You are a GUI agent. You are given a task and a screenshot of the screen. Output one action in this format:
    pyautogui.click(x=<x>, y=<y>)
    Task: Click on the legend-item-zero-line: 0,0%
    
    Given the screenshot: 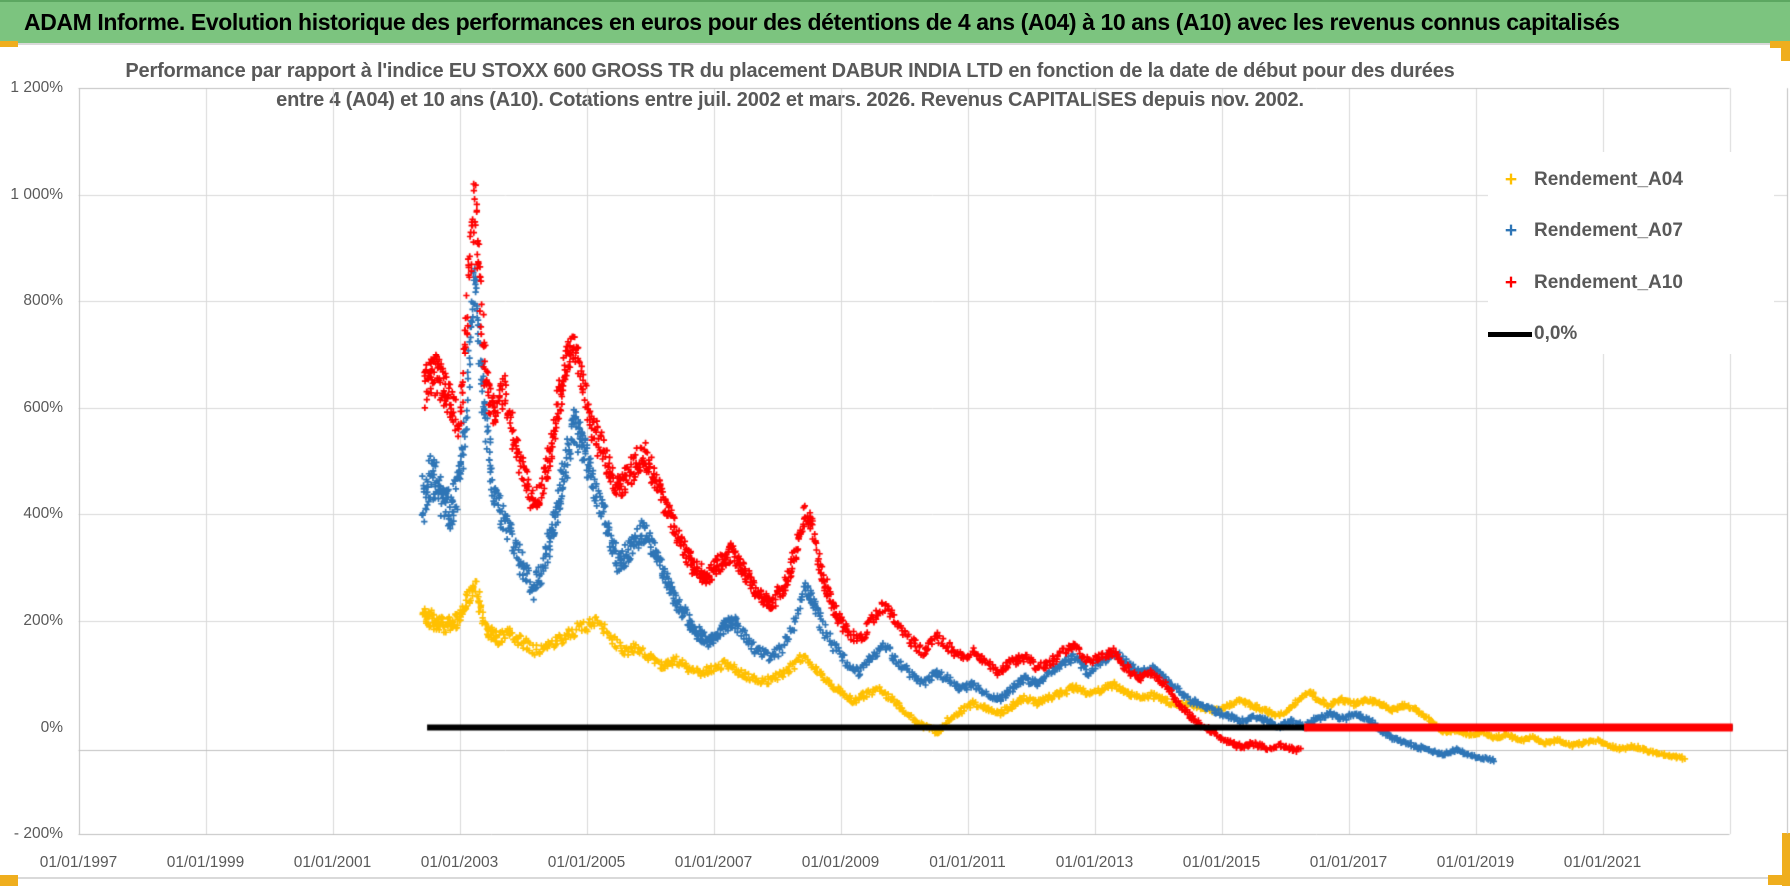 What is the action you would take?
    pyautogui.click(x=1631, y=334)
    